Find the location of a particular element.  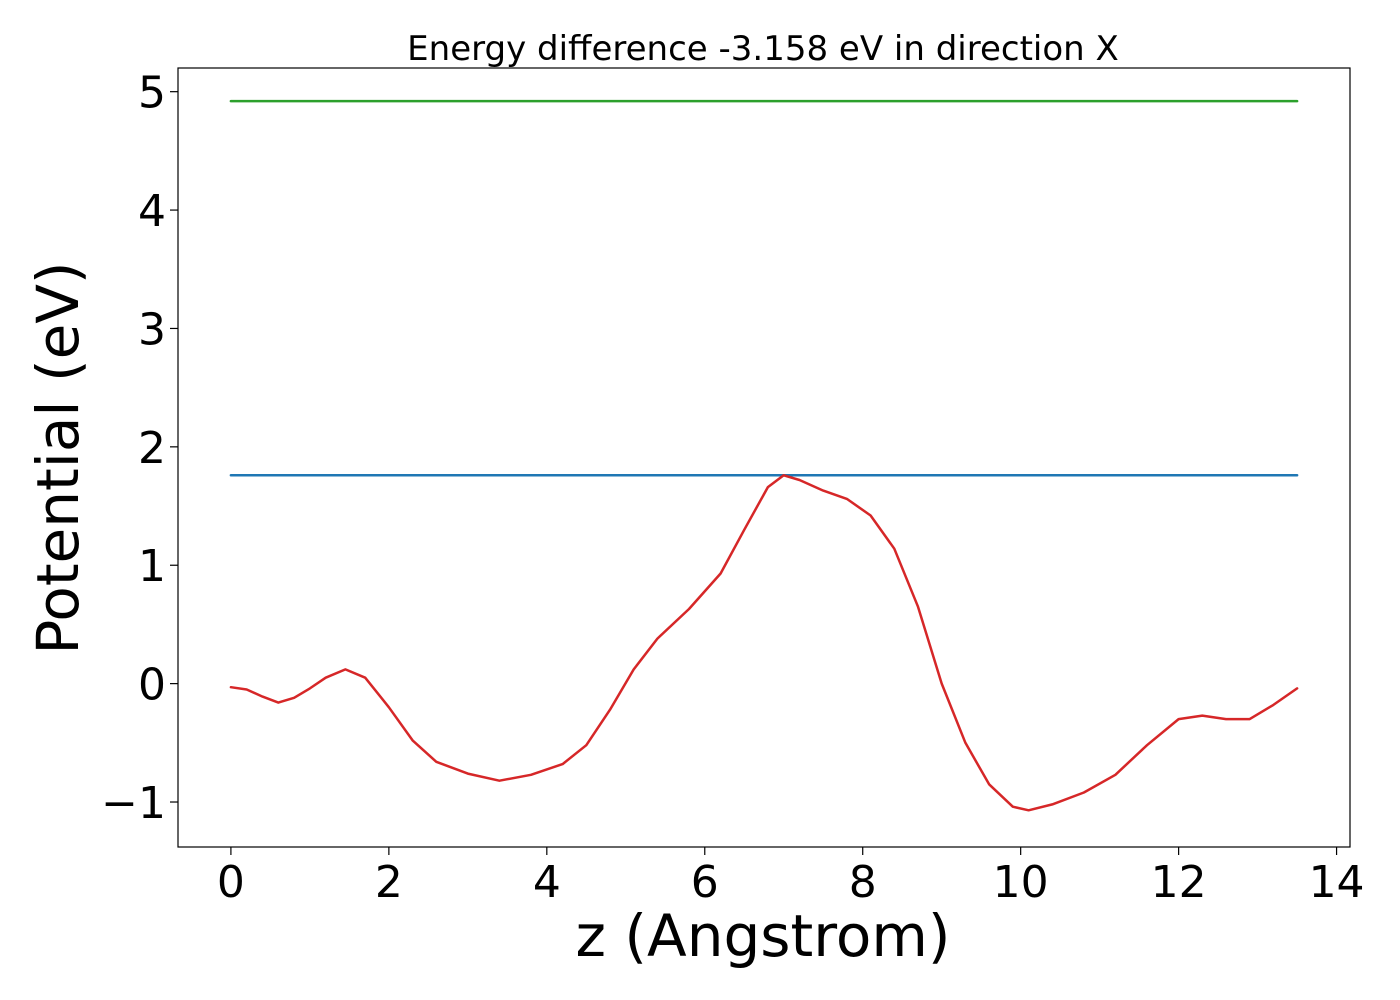

y-tick-label: −1 is located at coordinates (133, 803).